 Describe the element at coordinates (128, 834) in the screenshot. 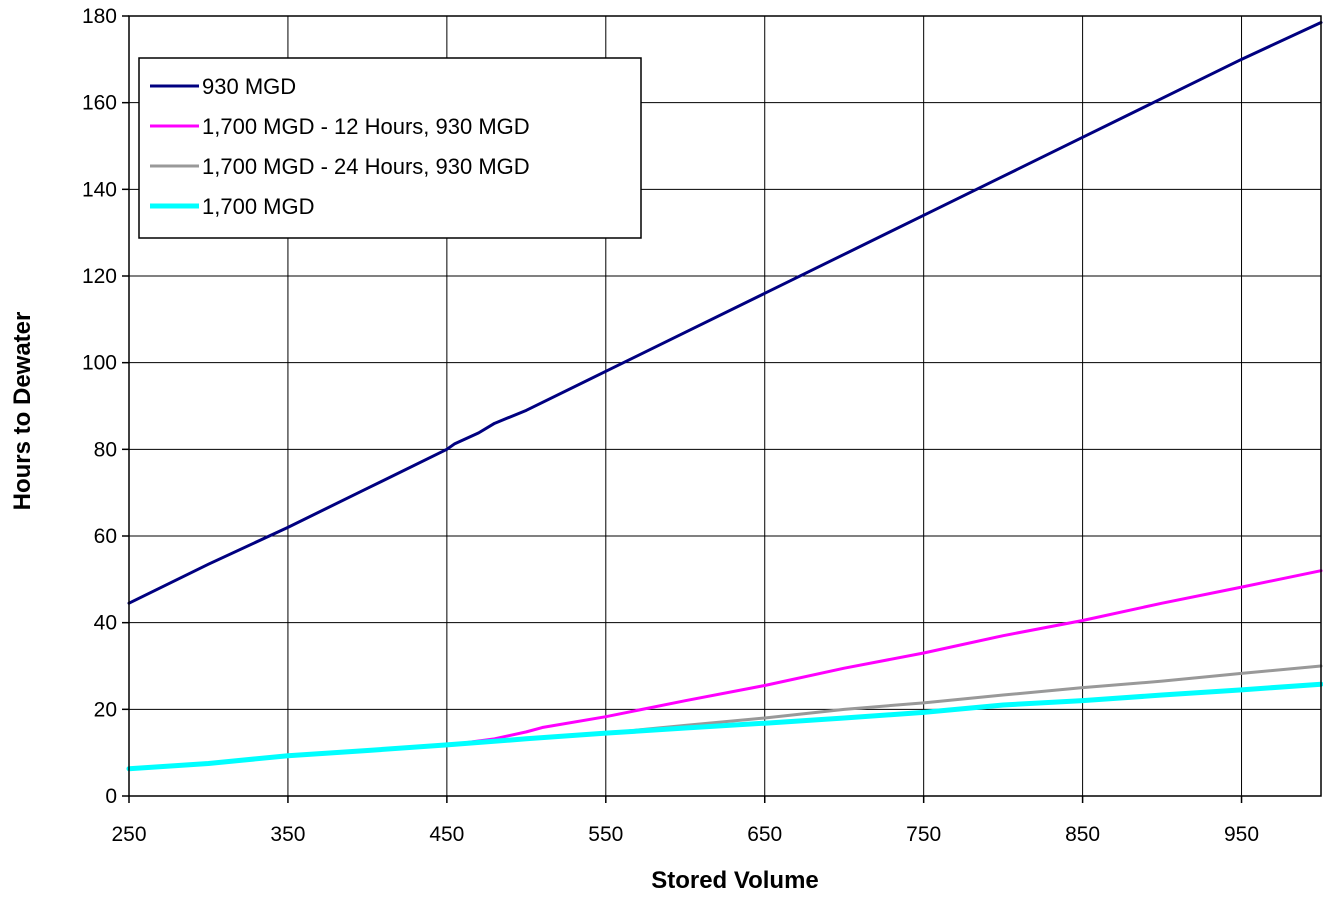

I see `x-tick-label: 250` at that location.